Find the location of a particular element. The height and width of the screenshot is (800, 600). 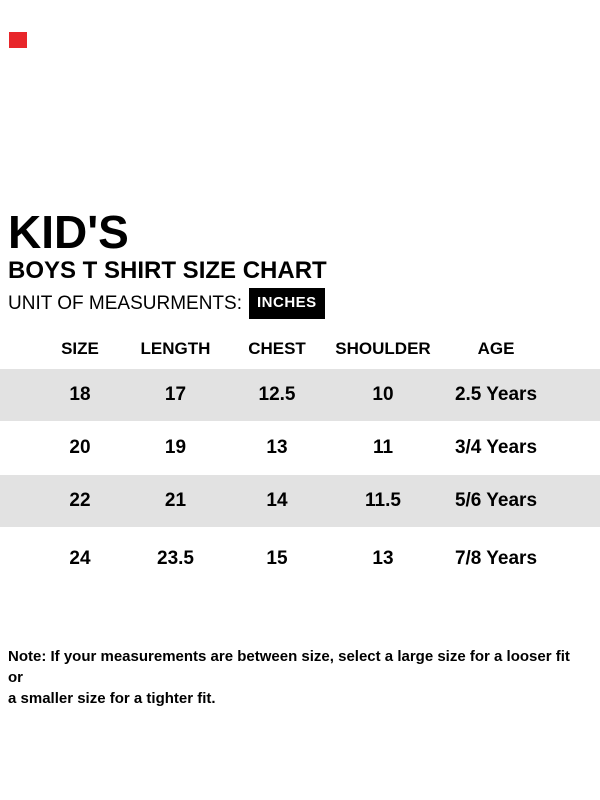

page-title: KID'S is located at coordinates (68, 232).